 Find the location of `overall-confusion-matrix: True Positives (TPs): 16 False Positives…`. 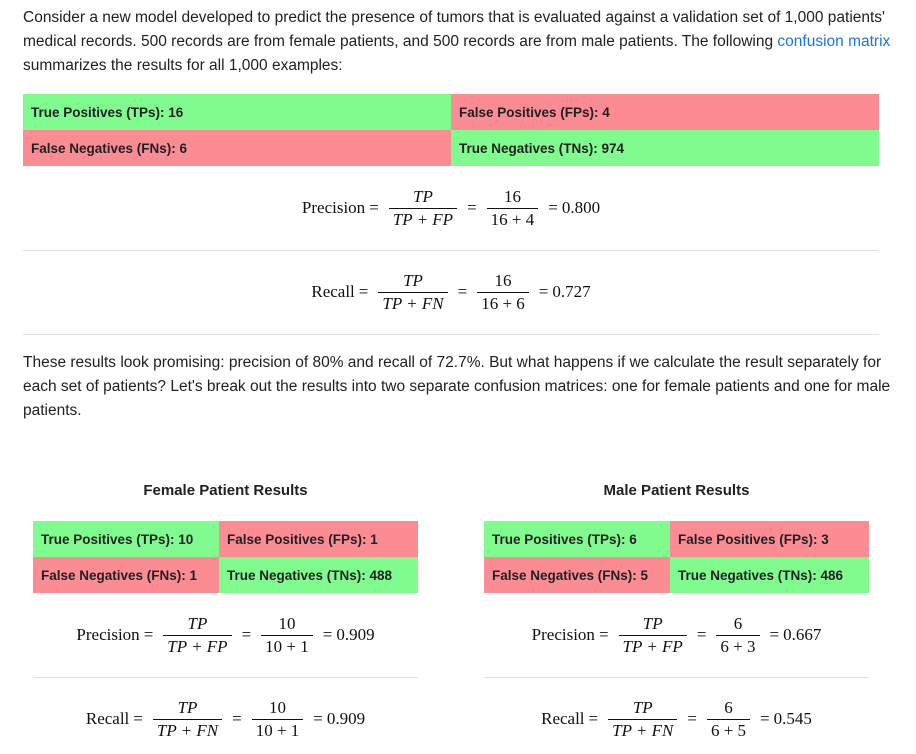

overall-confusion-matrix: True Positives (TPs): 16 False Positives… is located at coordinates (451, 130).